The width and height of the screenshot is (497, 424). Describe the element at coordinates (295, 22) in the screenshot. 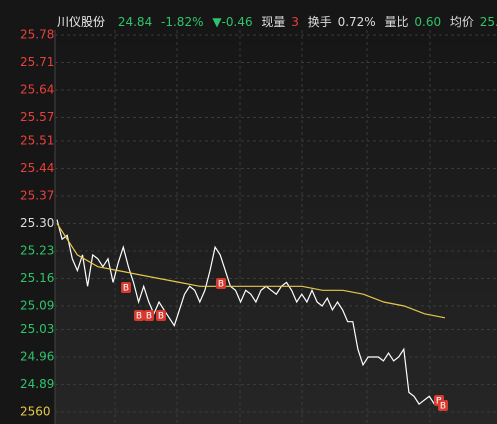

I see `volume: 3` at that location.